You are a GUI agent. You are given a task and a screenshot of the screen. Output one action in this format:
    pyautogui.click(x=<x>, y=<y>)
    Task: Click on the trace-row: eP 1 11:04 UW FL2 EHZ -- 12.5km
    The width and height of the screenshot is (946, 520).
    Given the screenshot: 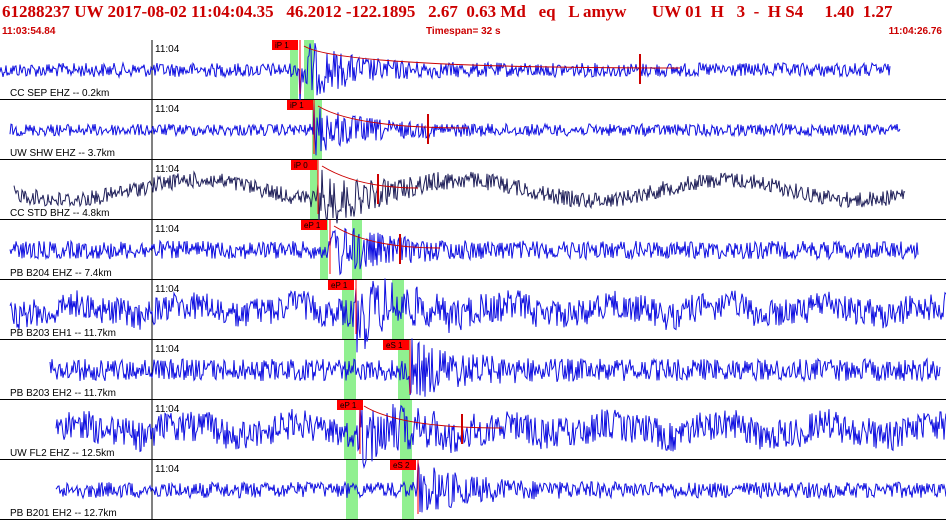 What is the action you would take?
    pyautogui.click(x=473, y=434)
    